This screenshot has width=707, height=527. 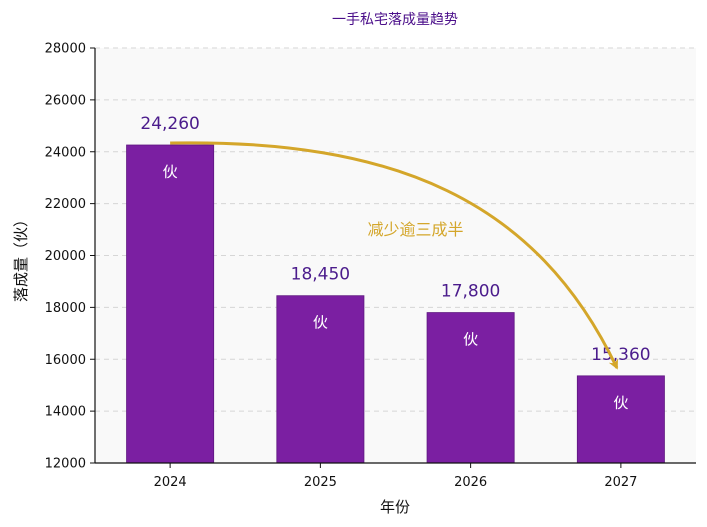 What do you see at coordinates (170, 482) in the screenshot?
I see `x-tick-label: 2024` at bounding box center [170, 482].